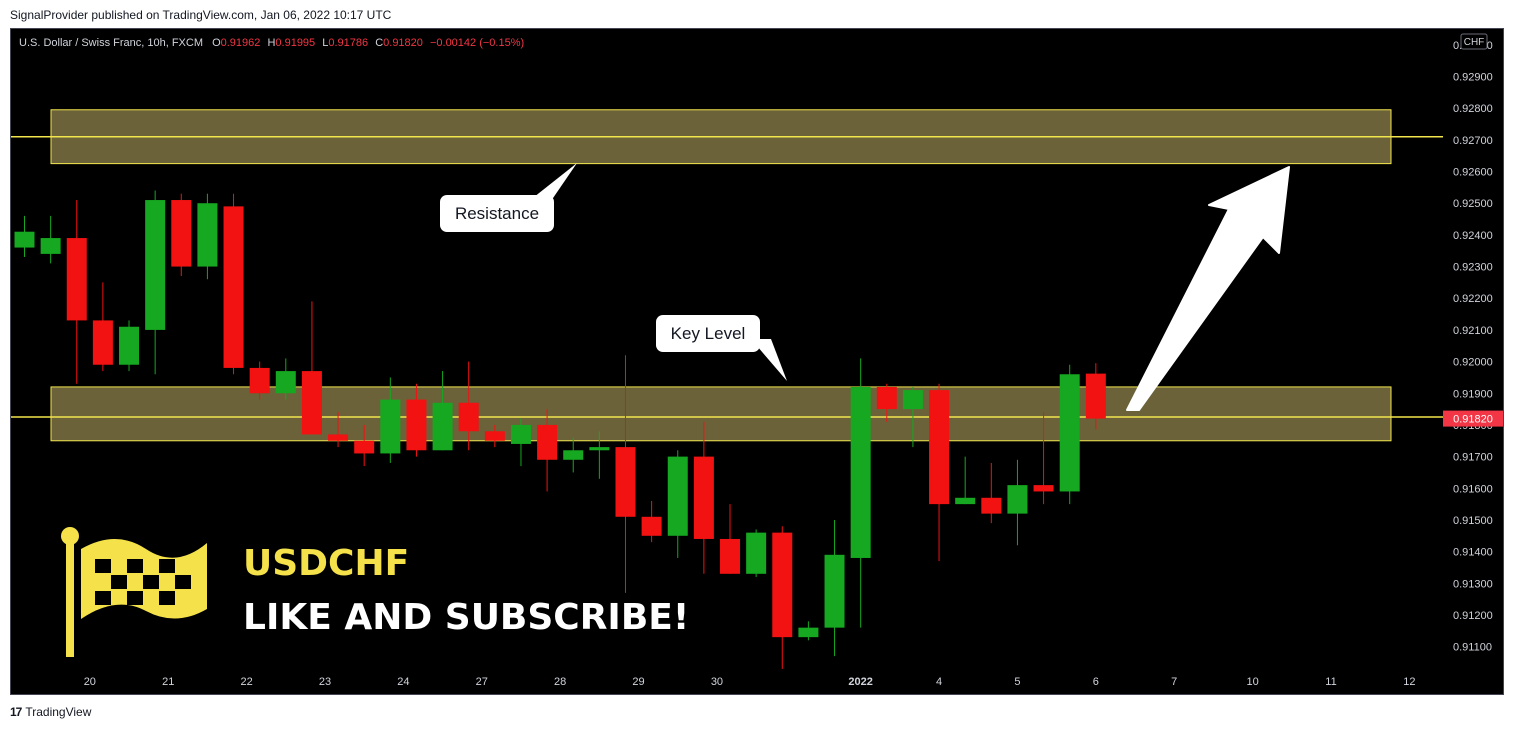 Image resolution: width=1514 pixels, height=730 pixels. I want to click on time-tick-label: 20, so click(90, 682).